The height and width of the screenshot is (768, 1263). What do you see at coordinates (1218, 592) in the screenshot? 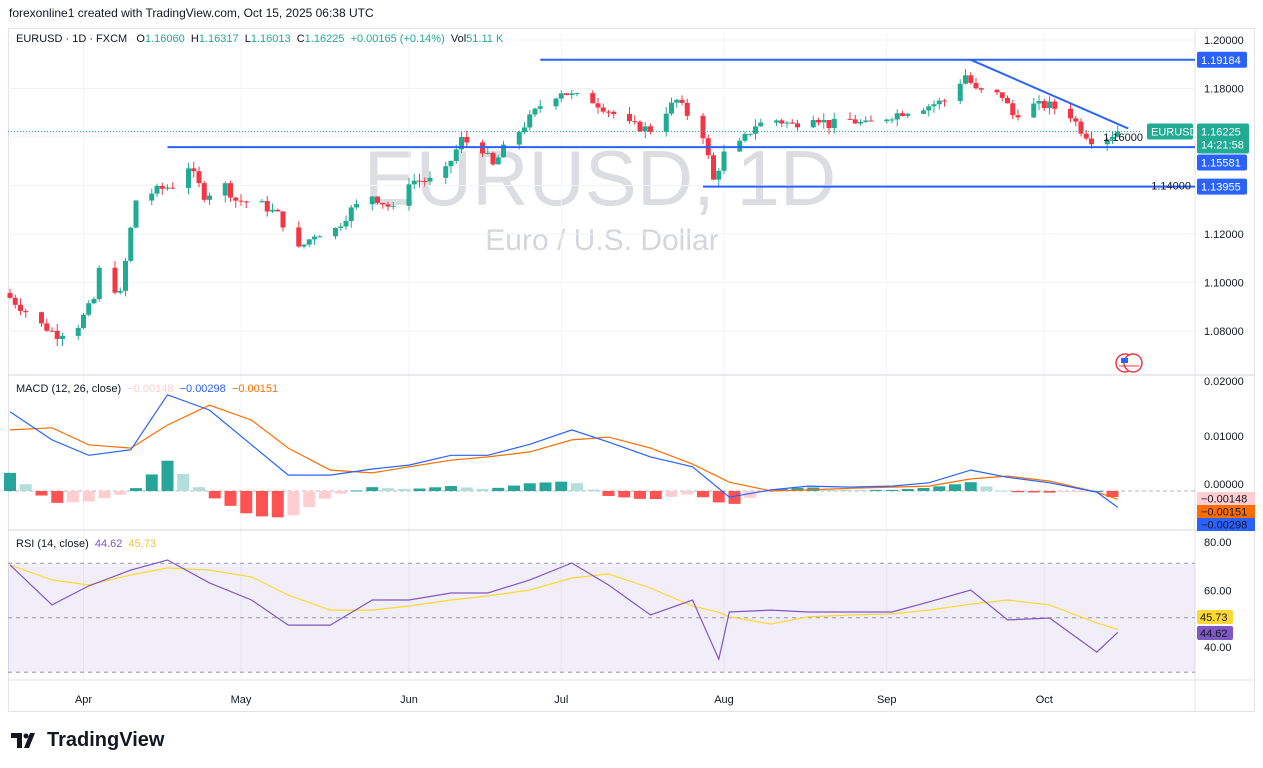
I see `rsi-tick-label: 60.00` at bounding box center [1218, 592].